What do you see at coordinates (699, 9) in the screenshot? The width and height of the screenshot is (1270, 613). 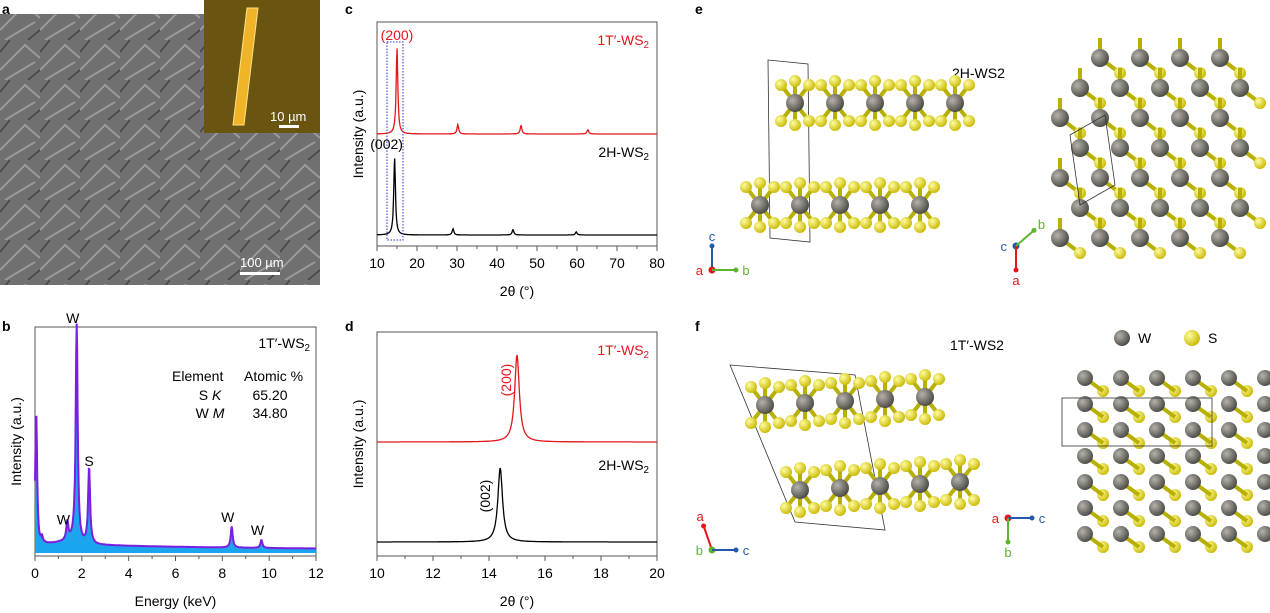 I see `panel-label-e: e` at bounding box center [699, 9].